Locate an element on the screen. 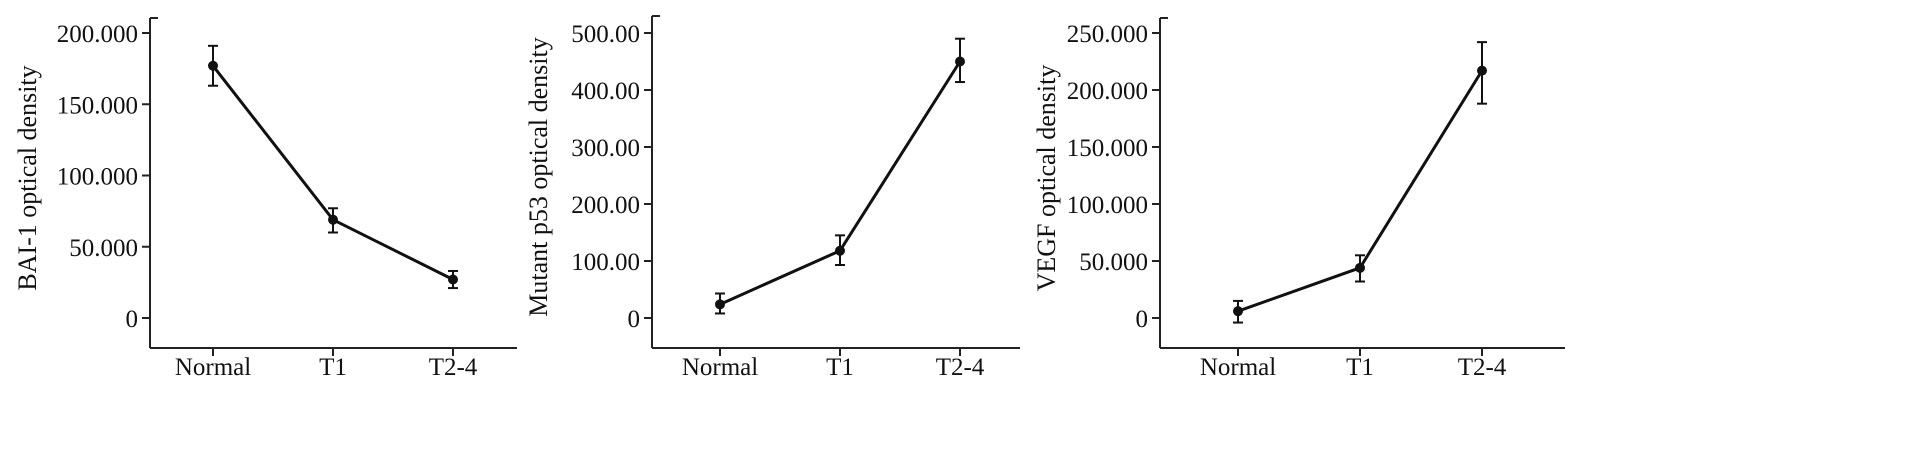  y-tick-label: 400.00 is located at coordinates (605, 91).